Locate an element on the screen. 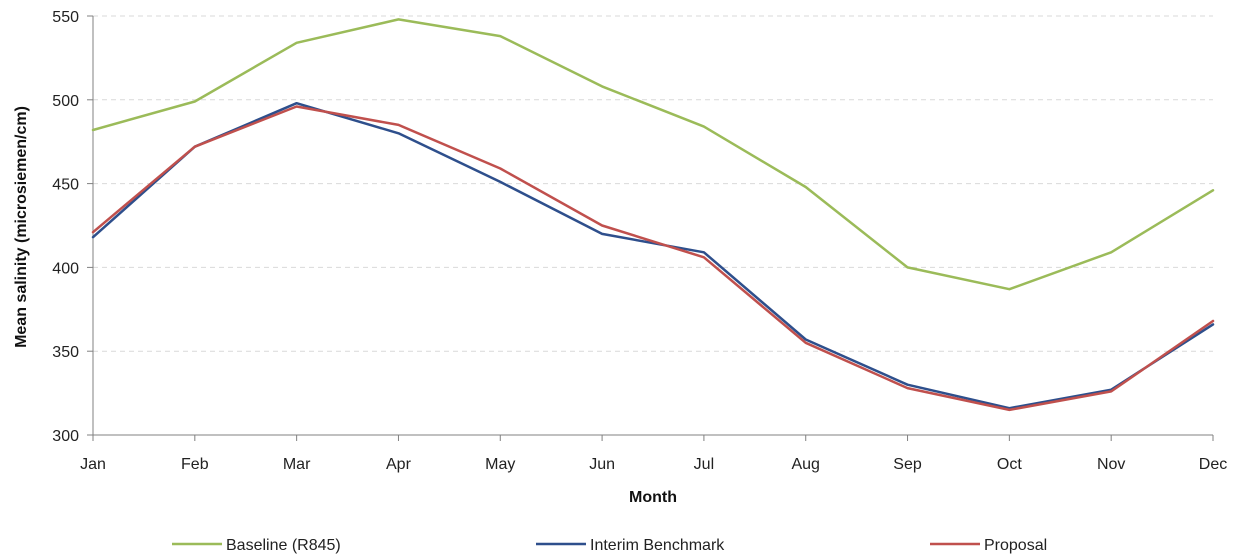 This screenshot has width=1244, height=559. x-tick-label: Oct is located at coordinates (1009, 464).